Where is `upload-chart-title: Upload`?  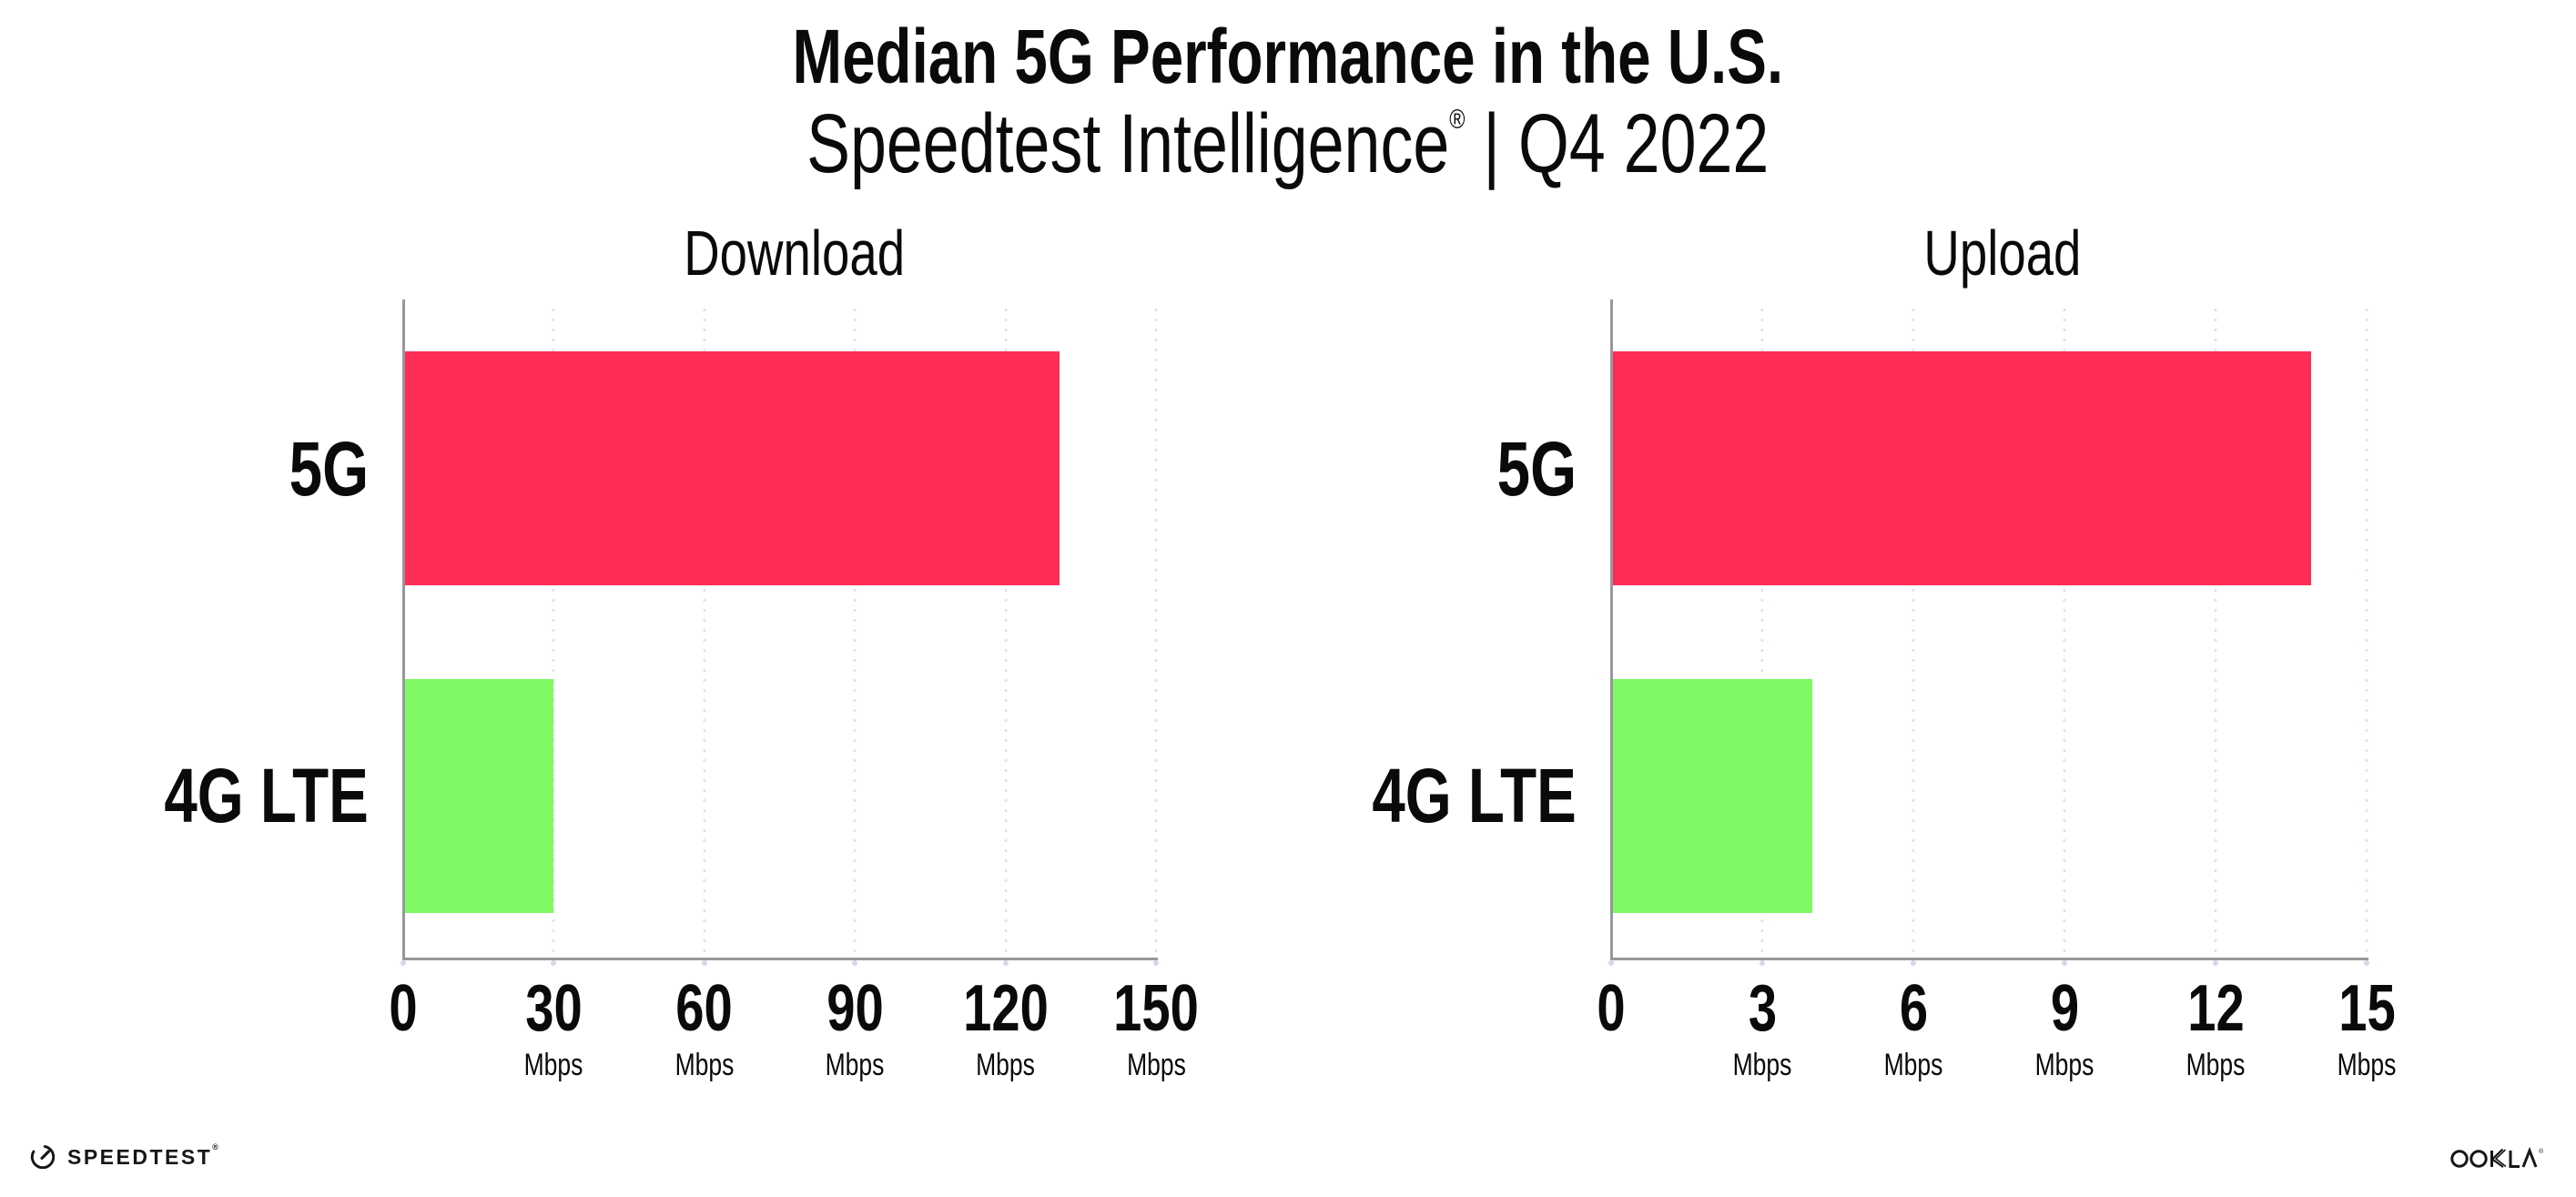
upload-chart-title: Upload is located at coordinates (2002, 254).